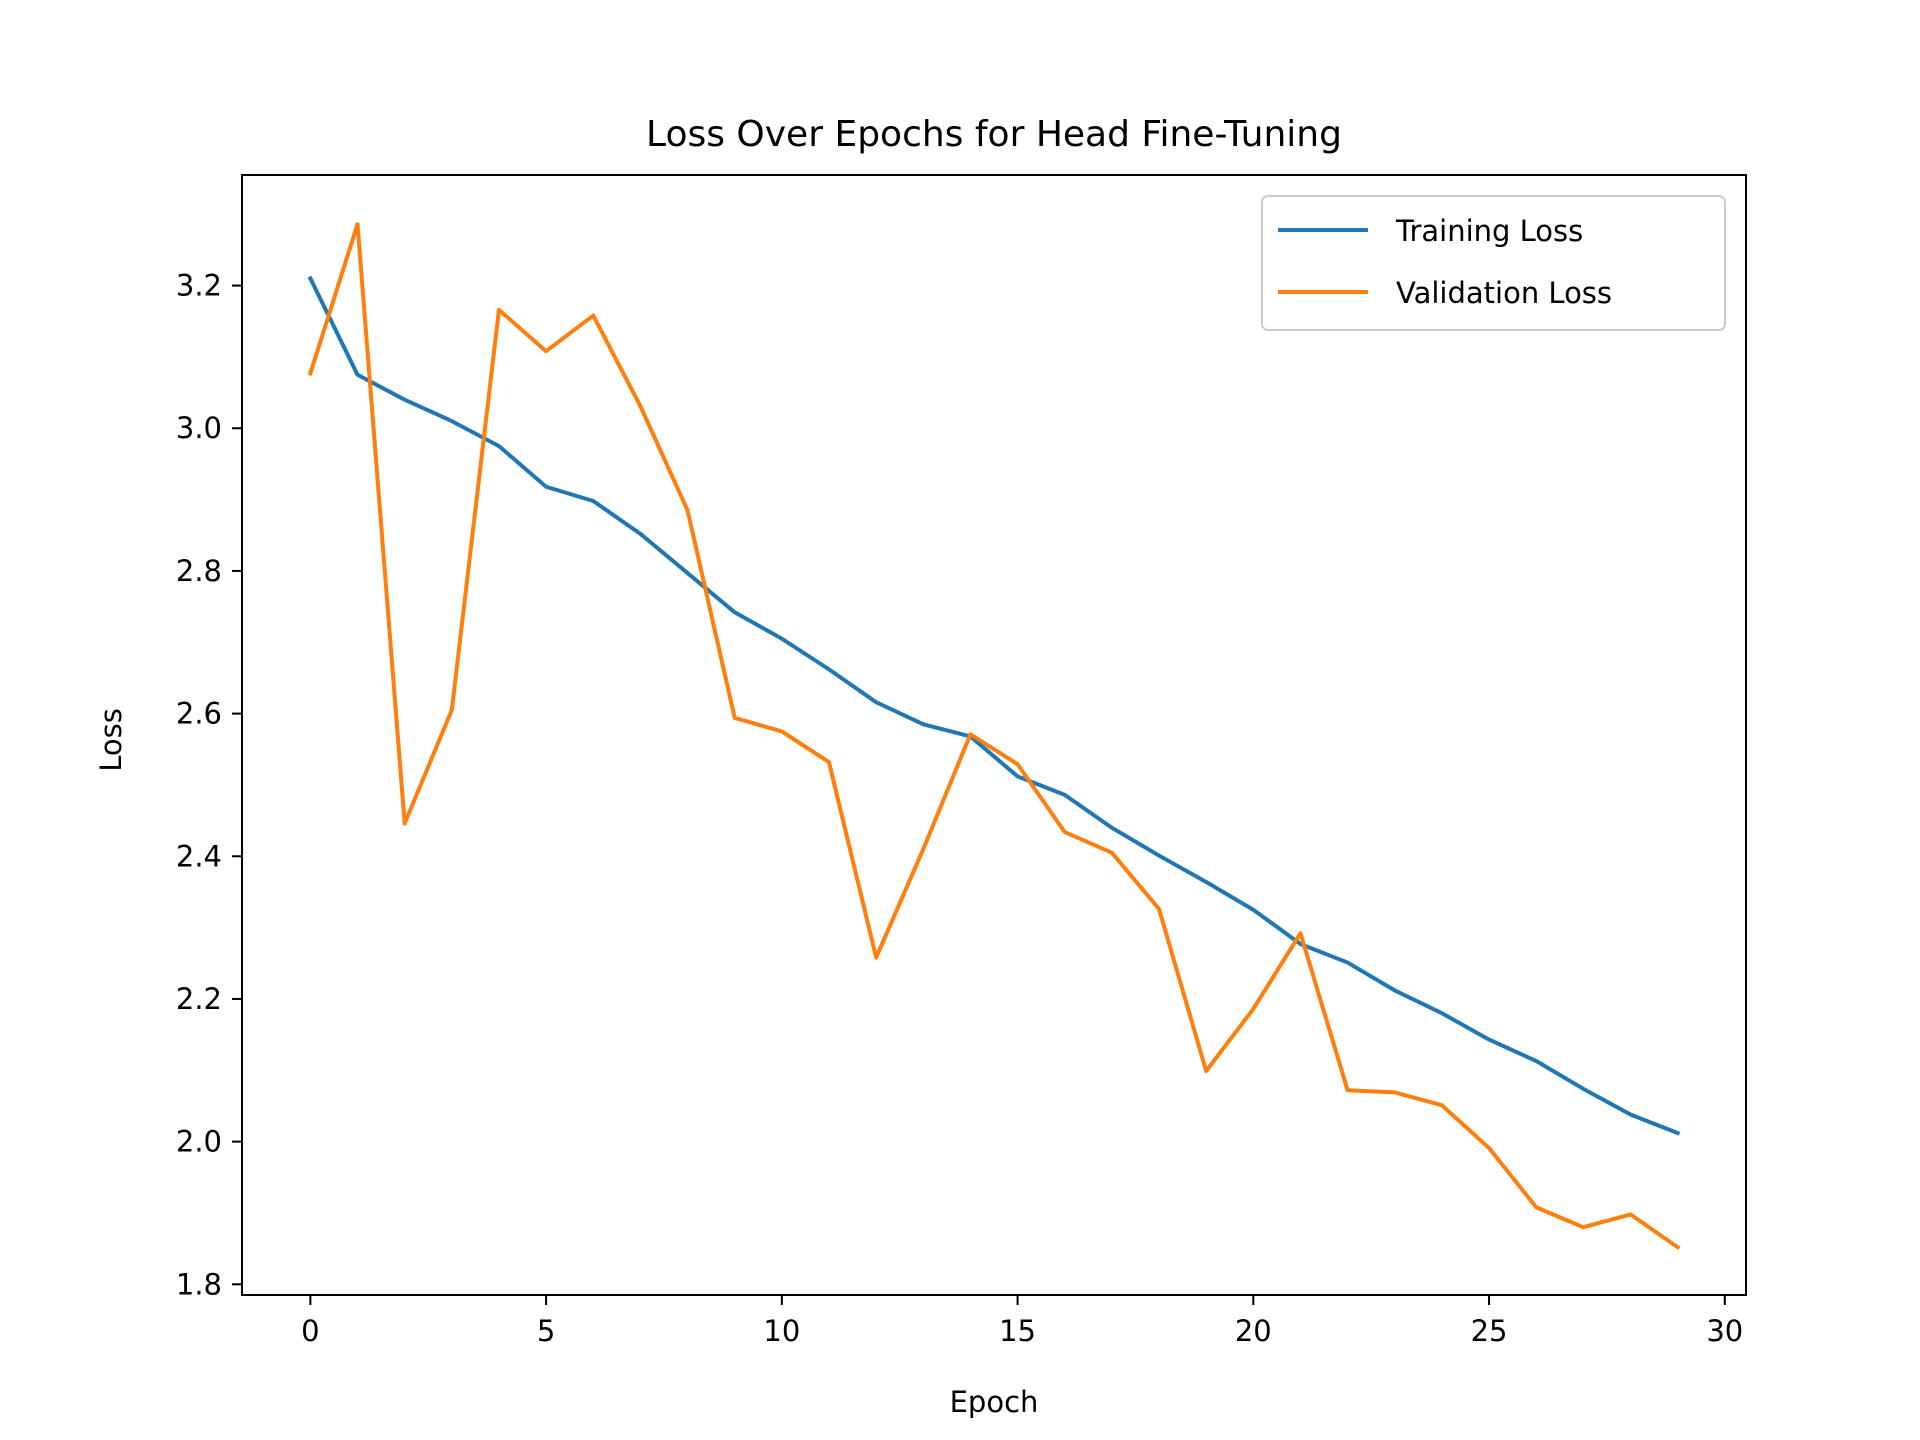  What do you see at coordinates (199, 714) in the screenshot?
I see `y-tick-label: 2.6` at bounding box center [199, 714].